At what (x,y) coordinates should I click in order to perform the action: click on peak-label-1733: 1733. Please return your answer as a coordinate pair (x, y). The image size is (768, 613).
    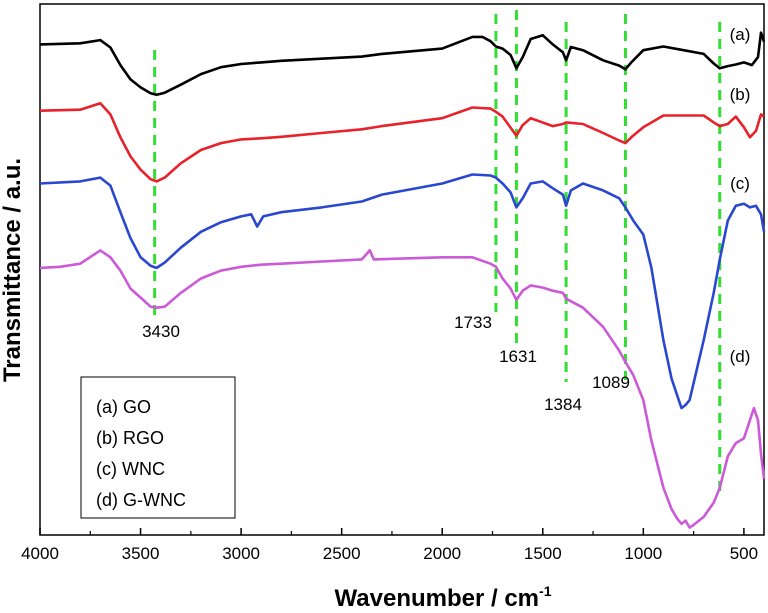
    Looking at the image, I should click on (473, 322).